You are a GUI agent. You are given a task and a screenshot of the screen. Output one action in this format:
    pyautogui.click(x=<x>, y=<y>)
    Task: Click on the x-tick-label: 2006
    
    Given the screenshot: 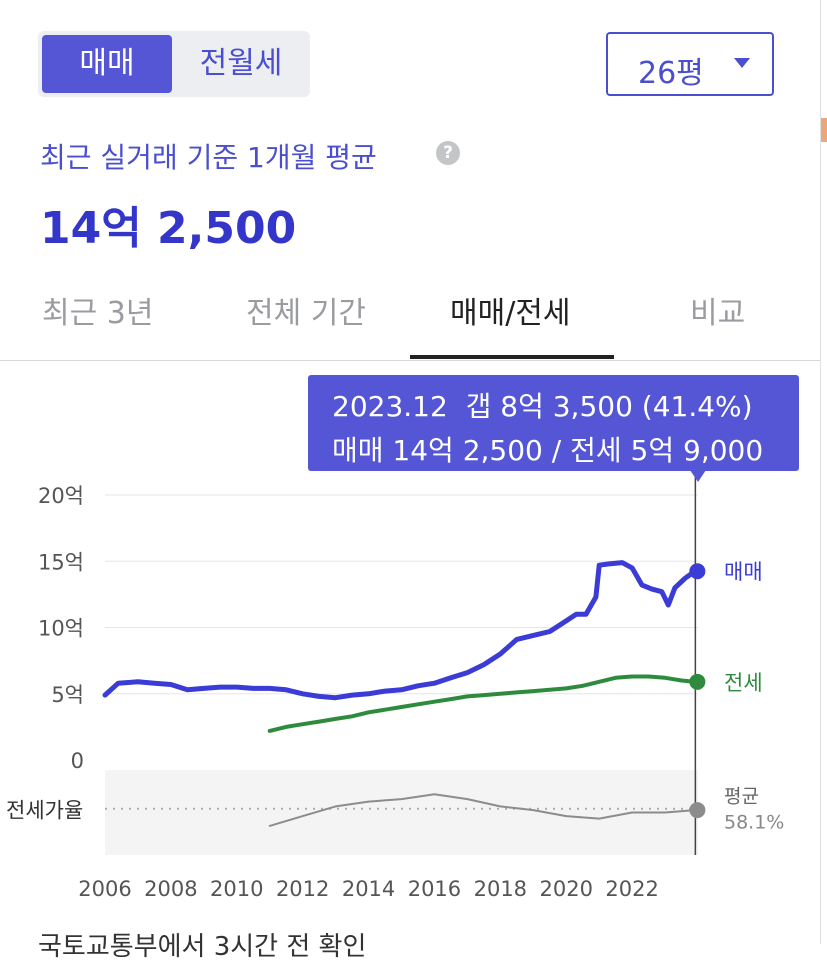 What is the action you would take?
    pyautogui.click(x=104, y=889)
    